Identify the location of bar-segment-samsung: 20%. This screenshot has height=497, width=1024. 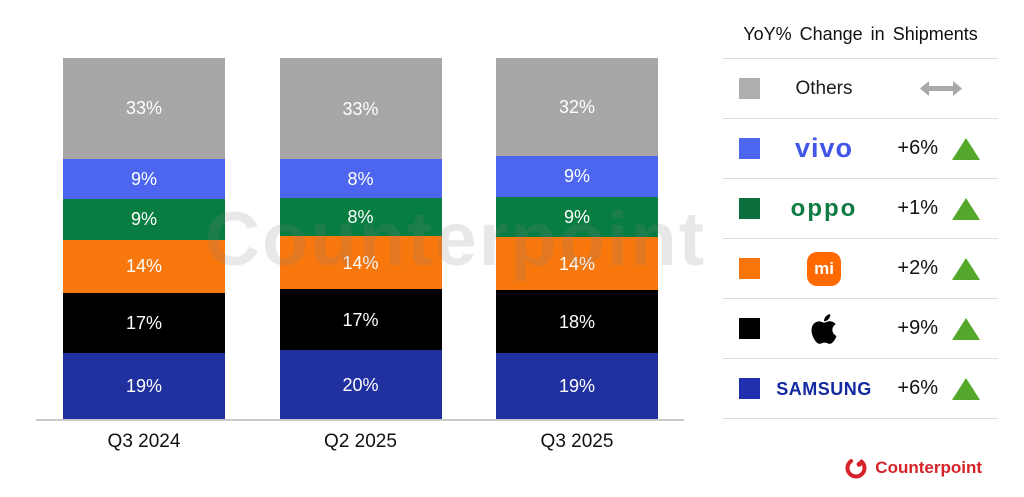
(360, 384).